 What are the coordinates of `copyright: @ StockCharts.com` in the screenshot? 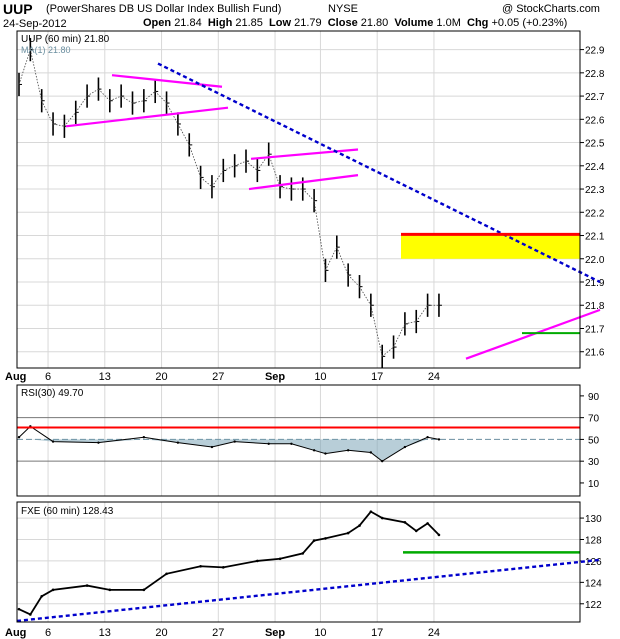 It's located at (551, 9).